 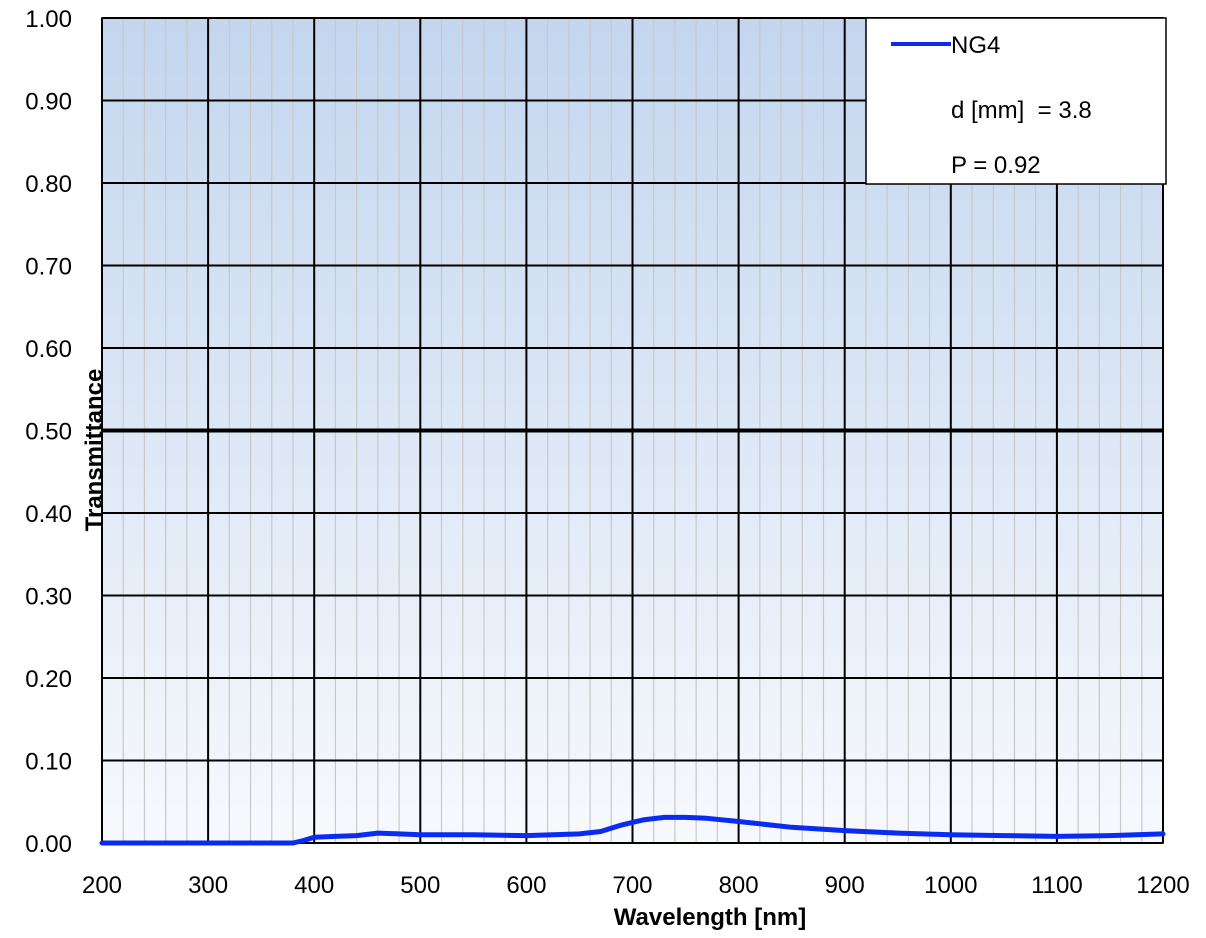 What do you see at coordinates (845, 885) in the screenshot?
I see `x-tick-label: 900` at bounding box center [845, 885].